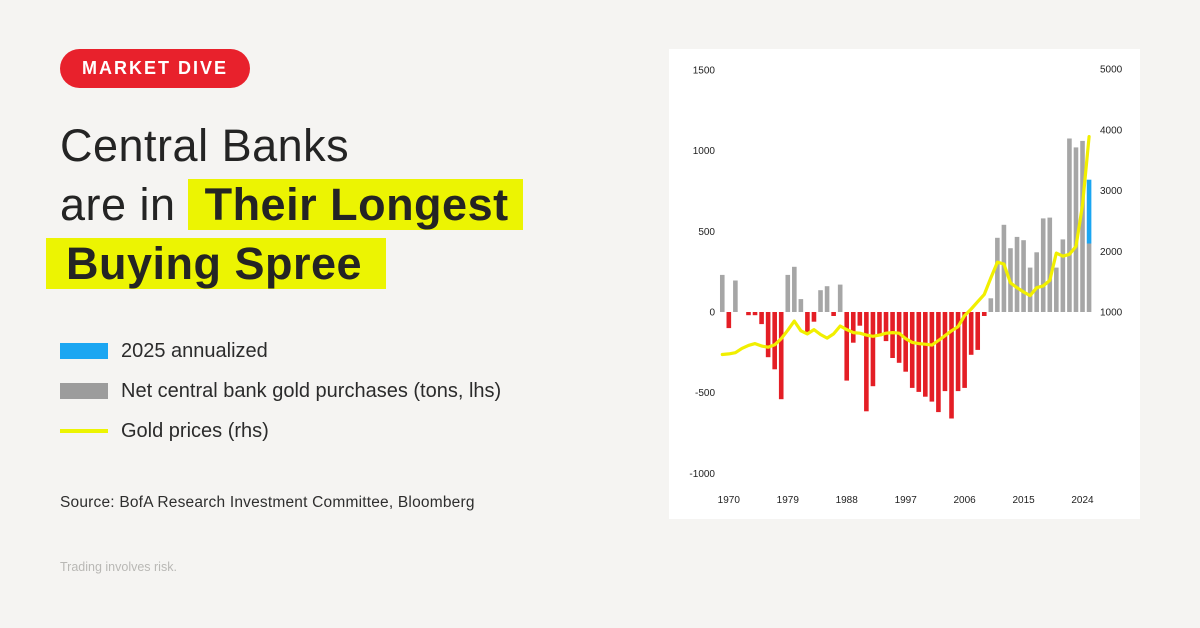  I want to click on right-axis-tick-4000: 4000, so click(1111, 130).